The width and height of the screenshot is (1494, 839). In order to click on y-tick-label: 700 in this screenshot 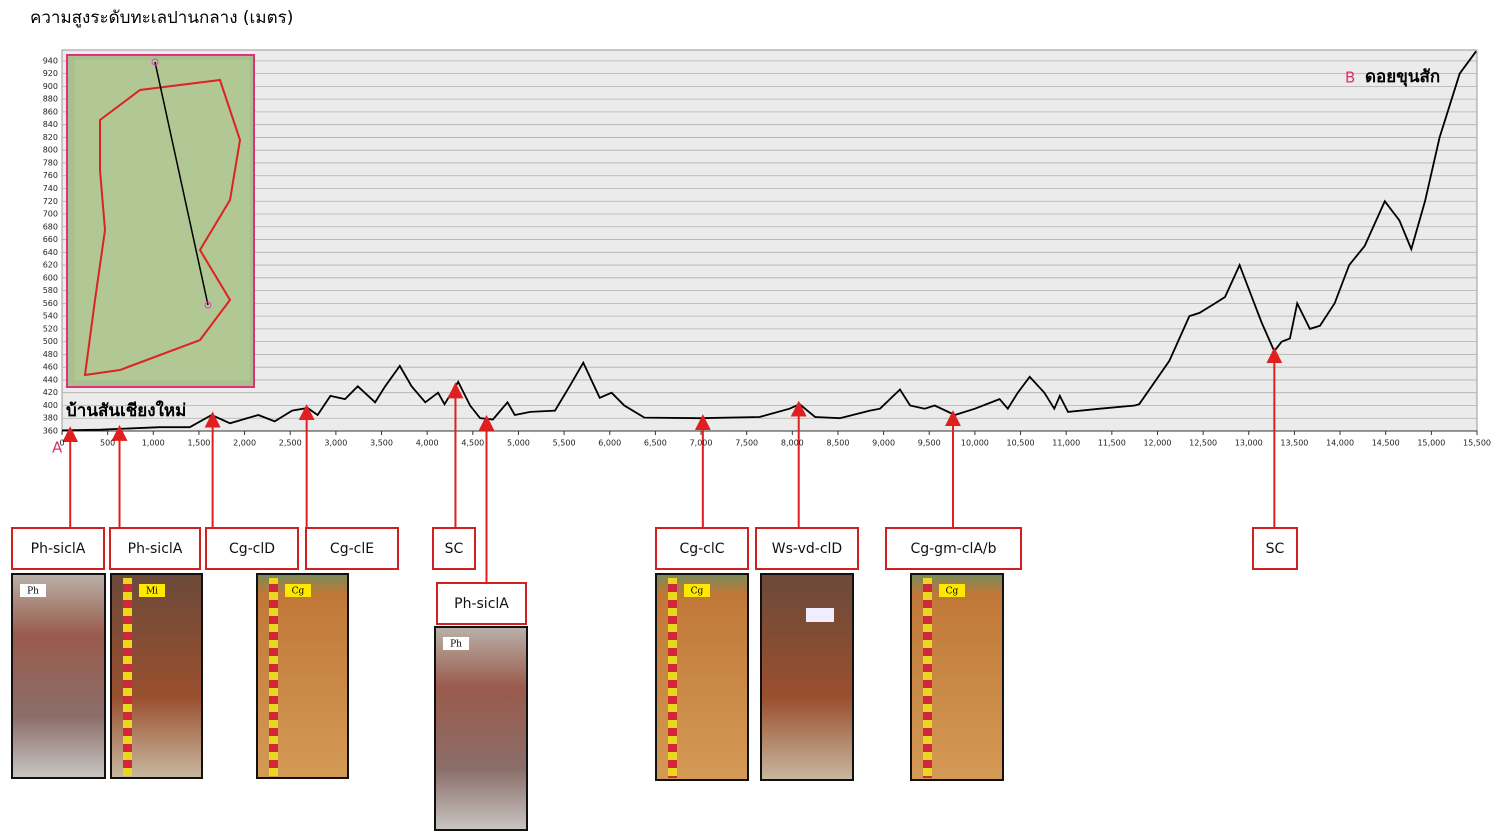, I will do `click(50, 214)`.